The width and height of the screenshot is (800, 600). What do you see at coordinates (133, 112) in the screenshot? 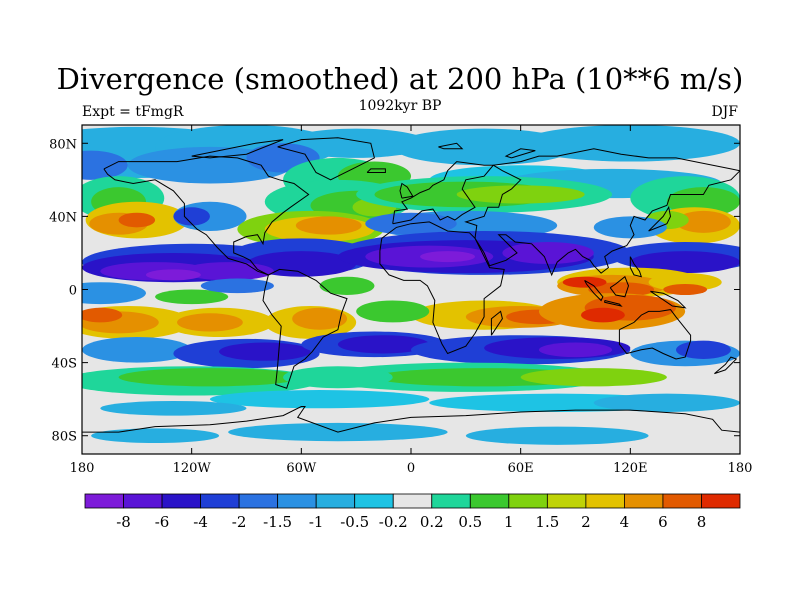
I see `experiment-label: Expt = tFmgR` at bounding box center [133, 112].